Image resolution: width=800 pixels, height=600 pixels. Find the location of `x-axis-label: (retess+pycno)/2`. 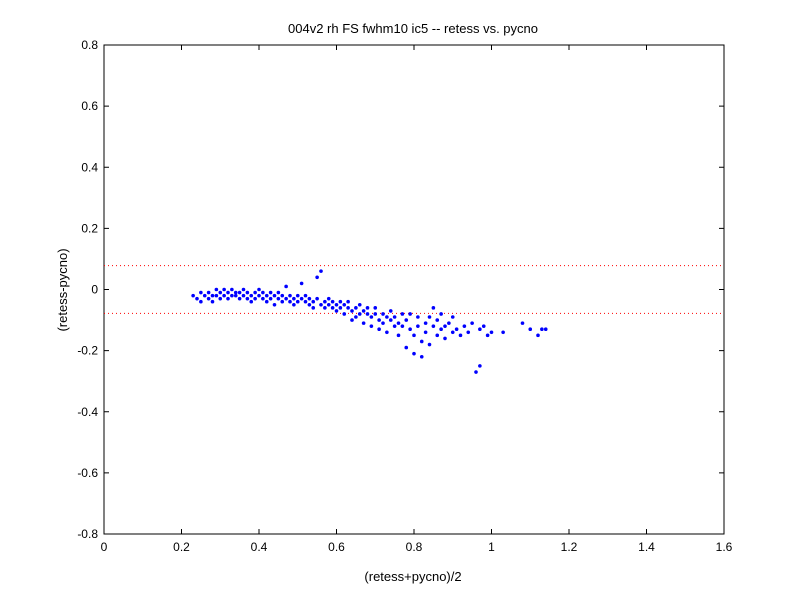

x-axis-label: (retess+pycno)/2 is located at coordinates (412, 576).